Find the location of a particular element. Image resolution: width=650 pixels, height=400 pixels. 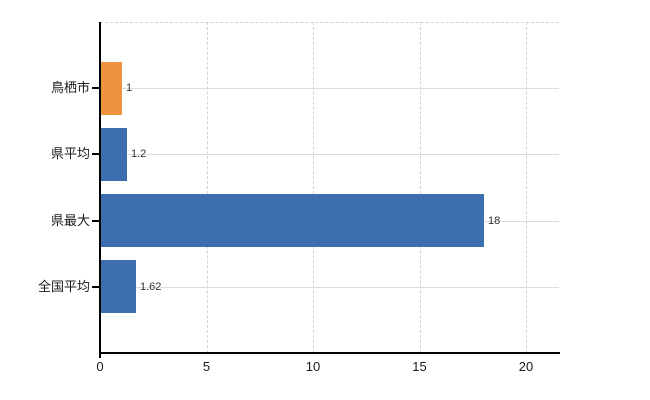

y-axis-category-label: 県最大 is located at coordinates (70, 220).